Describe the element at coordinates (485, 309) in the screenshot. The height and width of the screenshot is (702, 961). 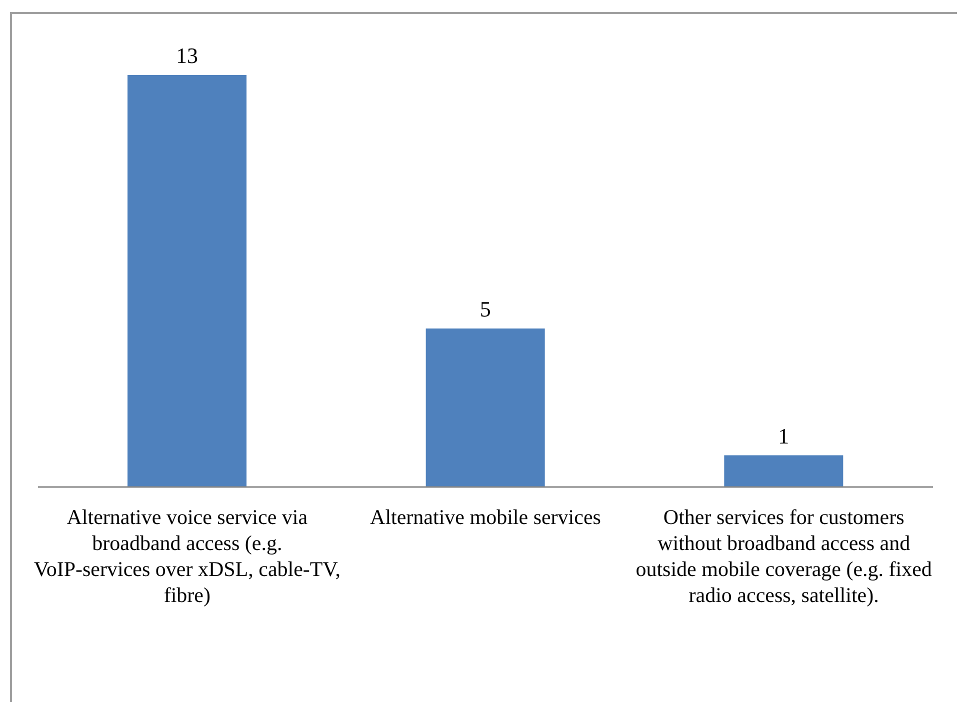
I see `data-label: 5` at that location.